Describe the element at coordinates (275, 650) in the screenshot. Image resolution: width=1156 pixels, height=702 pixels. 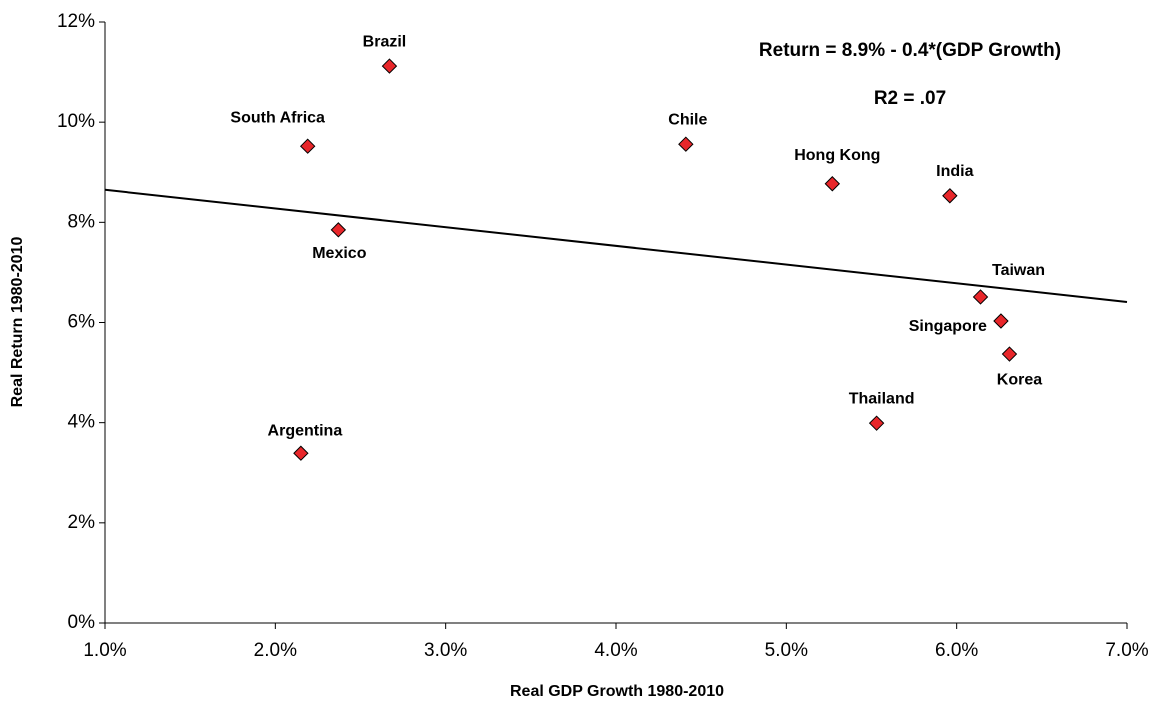
I see `x-tick-label: 2.0%` at that location.